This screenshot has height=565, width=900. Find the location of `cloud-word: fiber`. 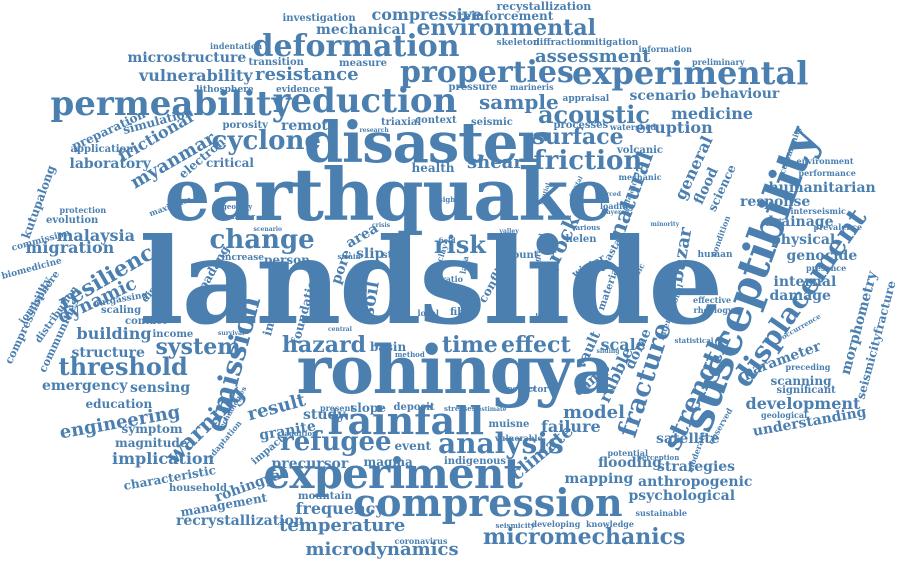

cloud-word: fiber is located at coordinates (463, 312).